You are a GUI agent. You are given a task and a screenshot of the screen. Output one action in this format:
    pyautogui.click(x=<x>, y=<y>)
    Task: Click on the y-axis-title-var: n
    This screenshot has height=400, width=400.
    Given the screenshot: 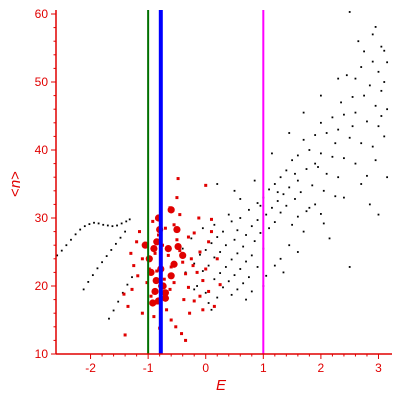 What is the action you would take?
    pyautogui.click(x=15, y=184)
    